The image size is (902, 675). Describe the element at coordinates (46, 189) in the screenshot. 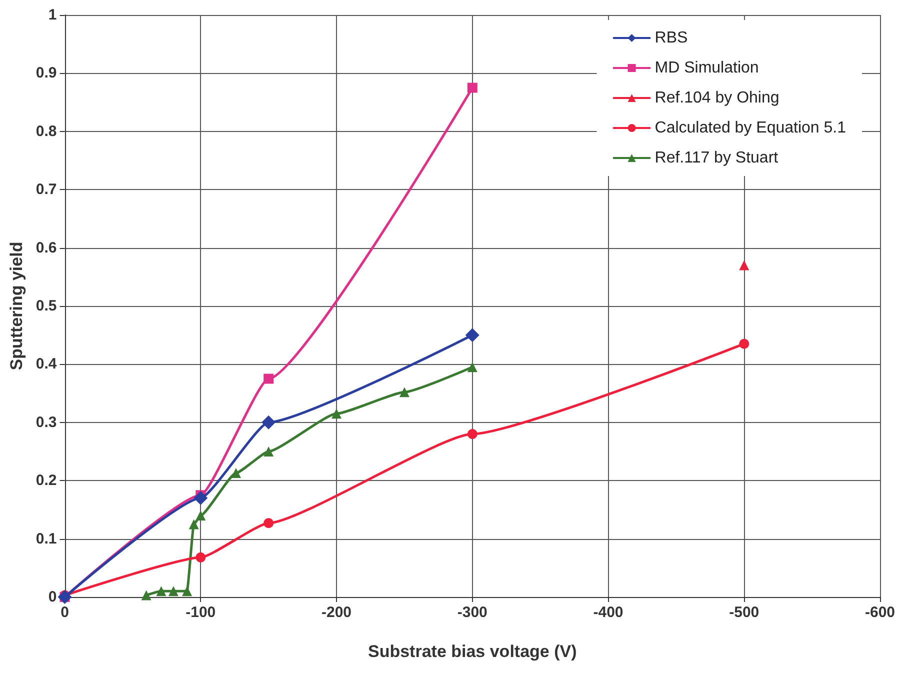

I see `y-tick-label: 0.7` at that location.